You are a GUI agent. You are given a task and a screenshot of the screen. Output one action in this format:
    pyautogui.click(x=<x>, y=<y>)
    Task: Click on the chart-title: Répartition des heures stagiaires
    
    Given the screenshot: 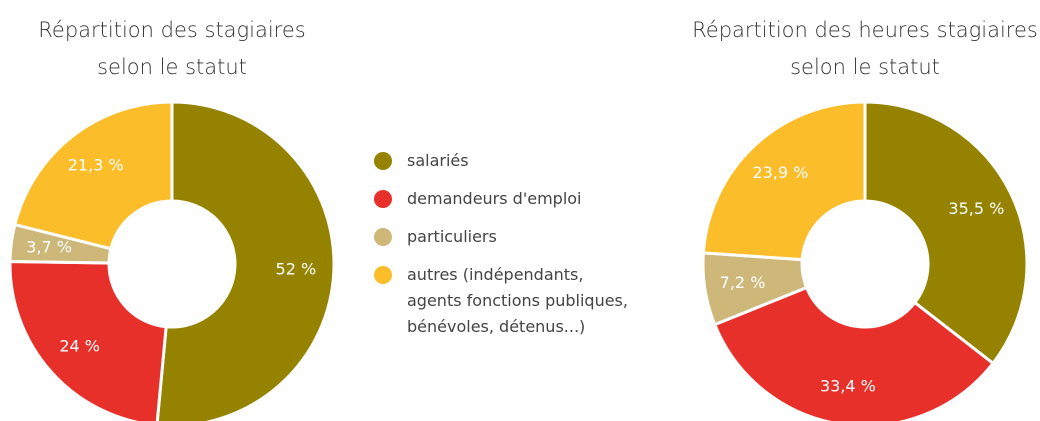 What is the action you would take?
    pyautogui.click(x=865, y=30)
    